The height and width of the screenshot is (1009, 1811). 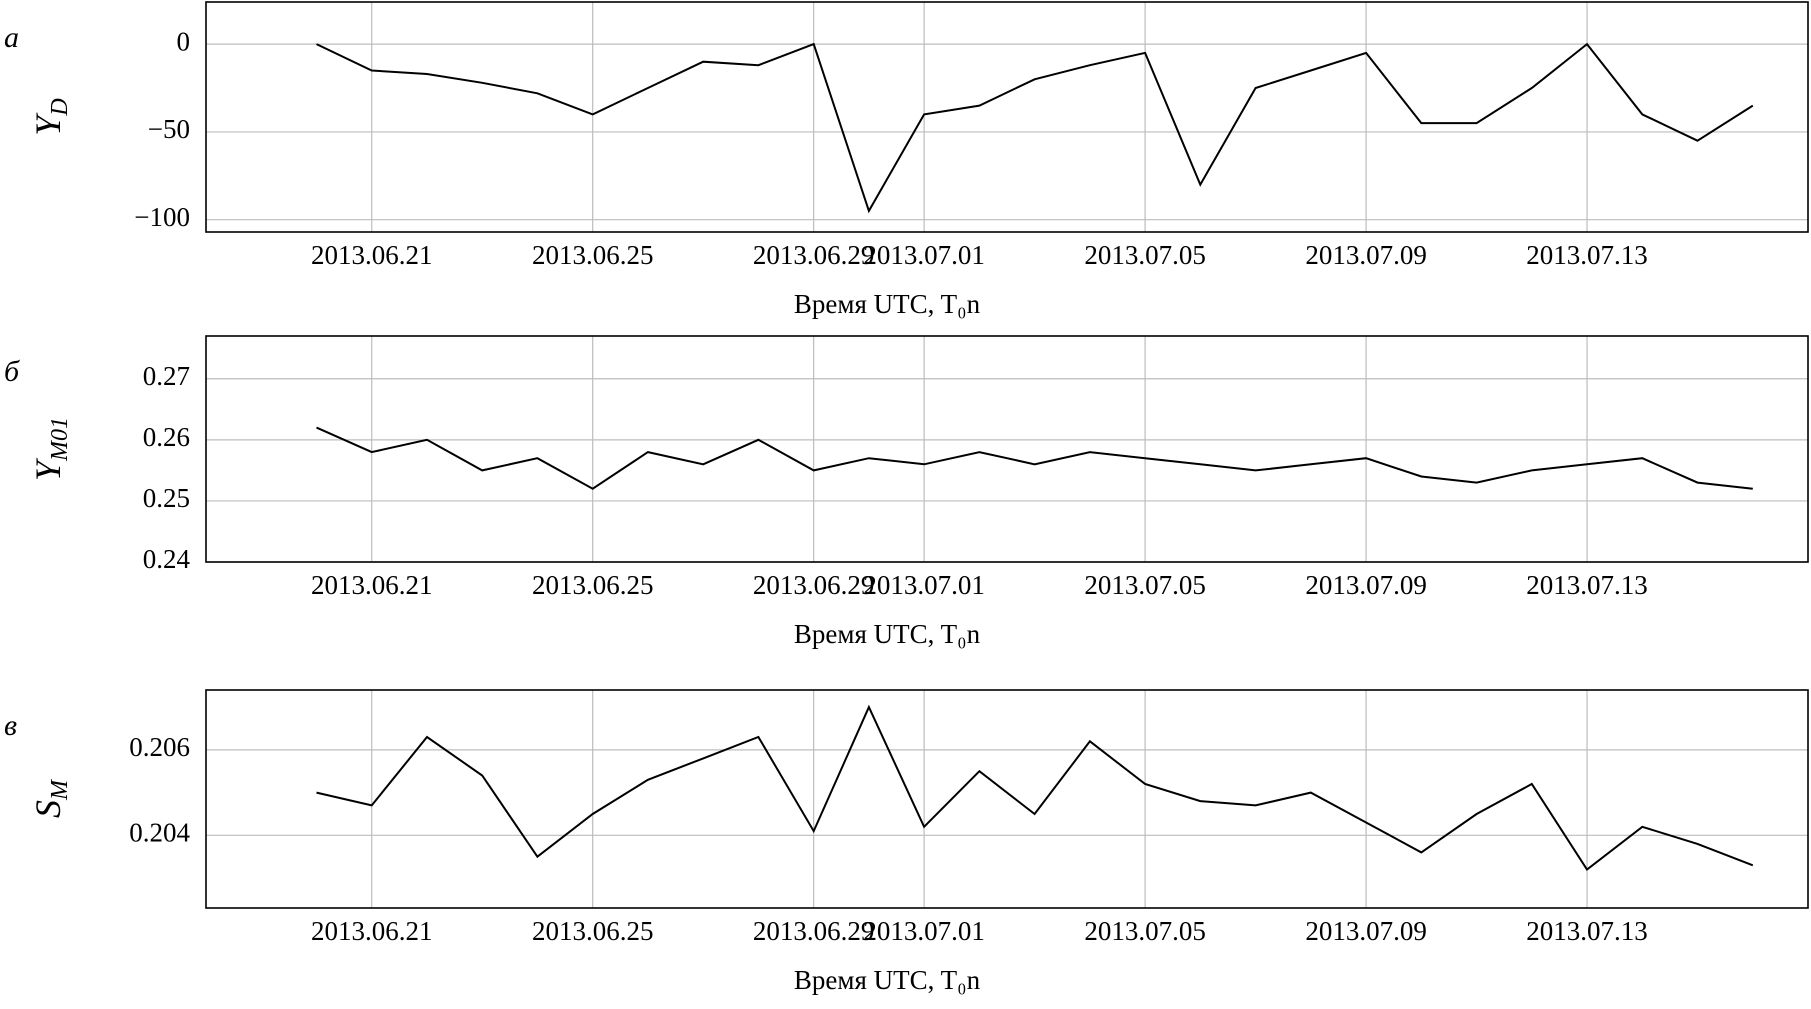 I want to click on y-label-sub: M, so click(x=60, y=789).